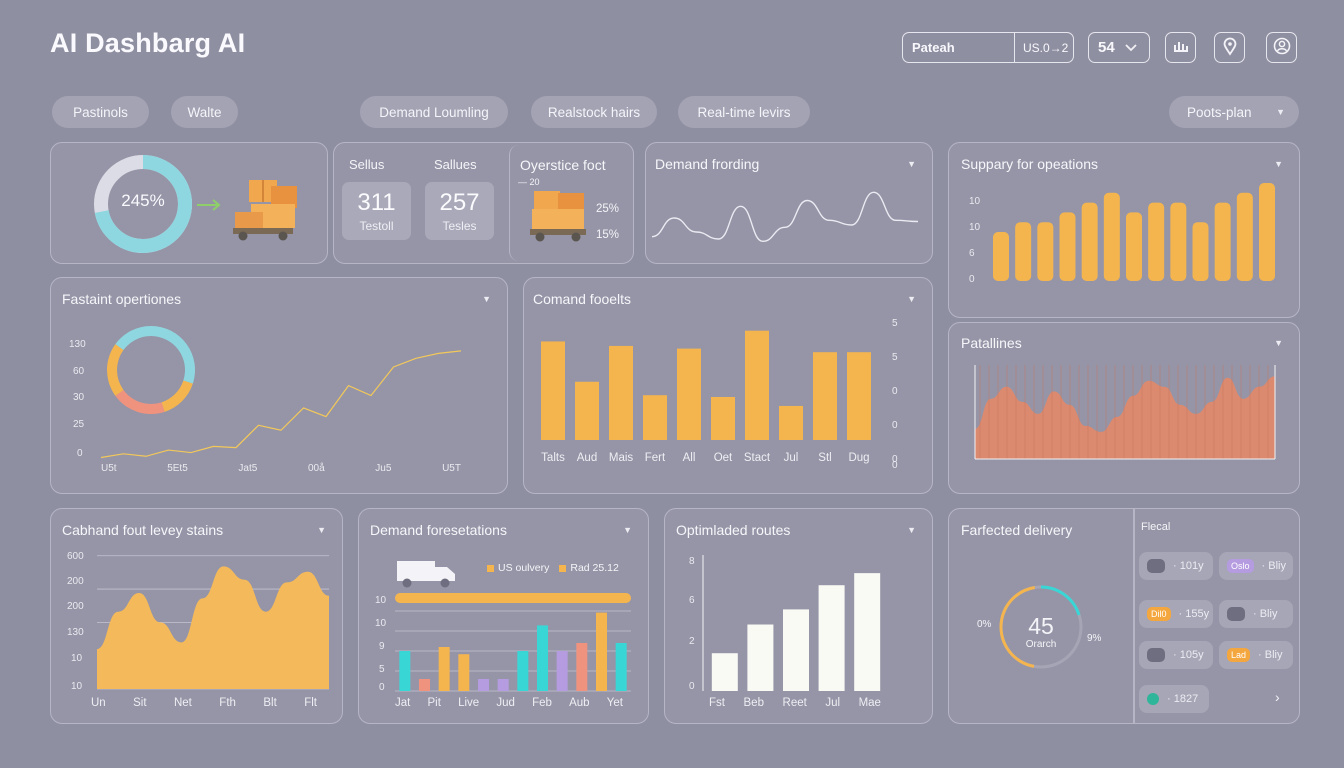  What do you see at coordinates (1176, 566) in the screenshot?
I see `list-item: · 101y` at bounding box center [1176, 566].